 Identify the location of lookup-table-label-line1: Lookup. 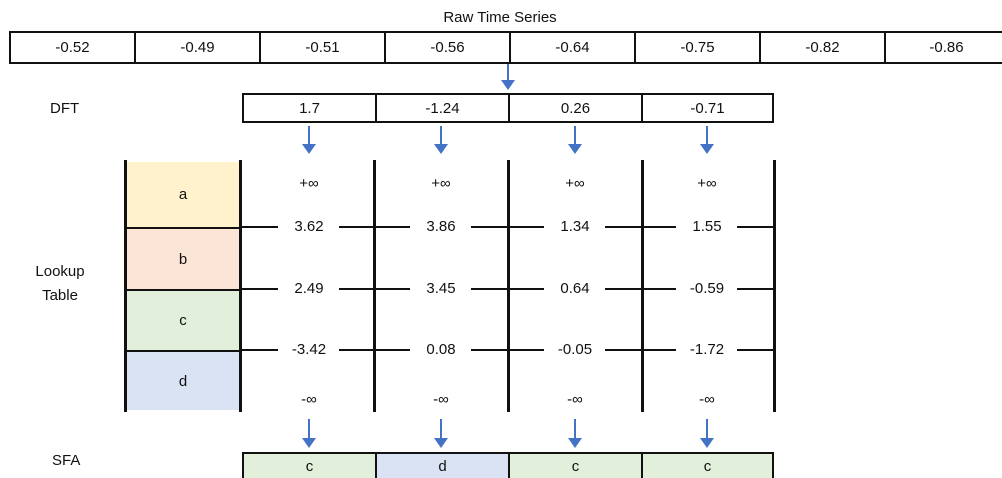
(60, 271).